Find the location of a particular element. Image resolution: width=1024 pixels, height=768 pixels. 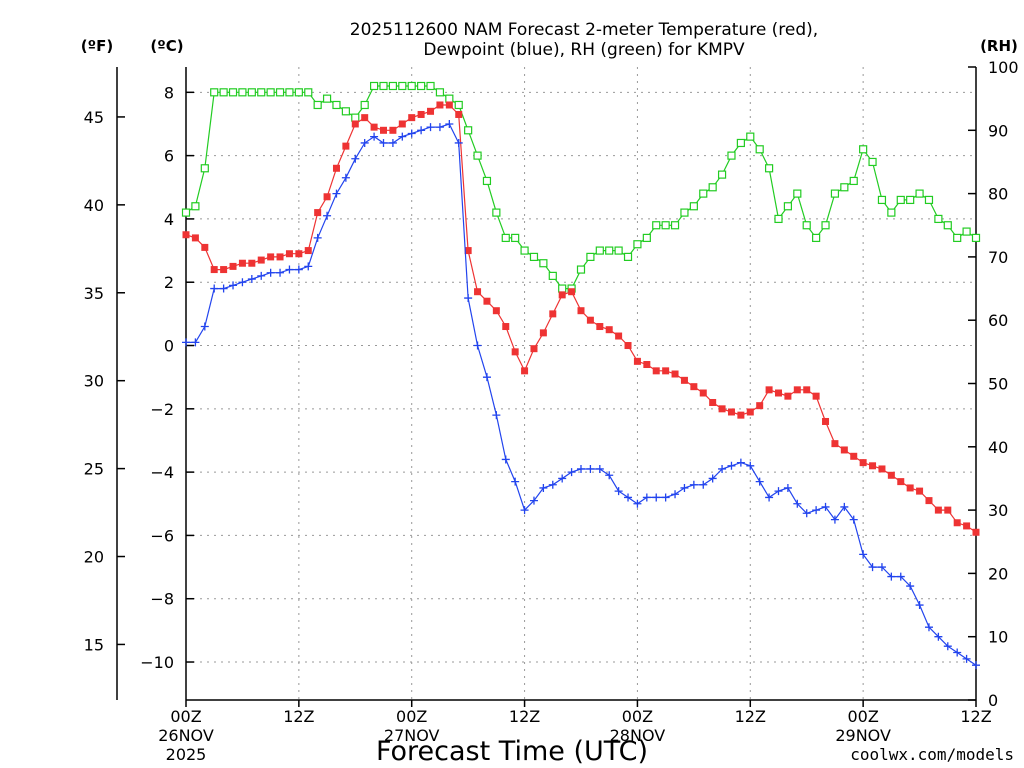

fahrenheit-tick-label: 15 is located at coordinates (94, 644).